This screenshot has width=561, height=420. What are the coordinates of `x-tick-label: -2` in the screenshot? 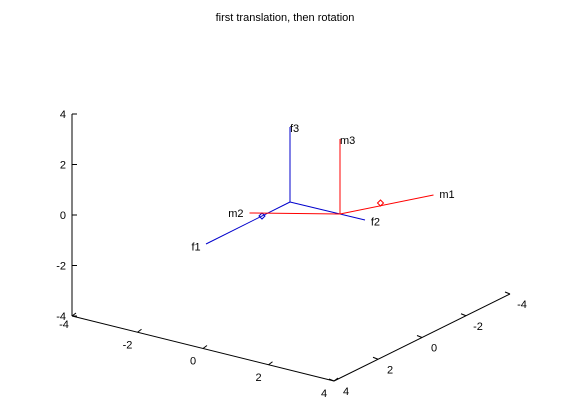 It's located at (128, 345).